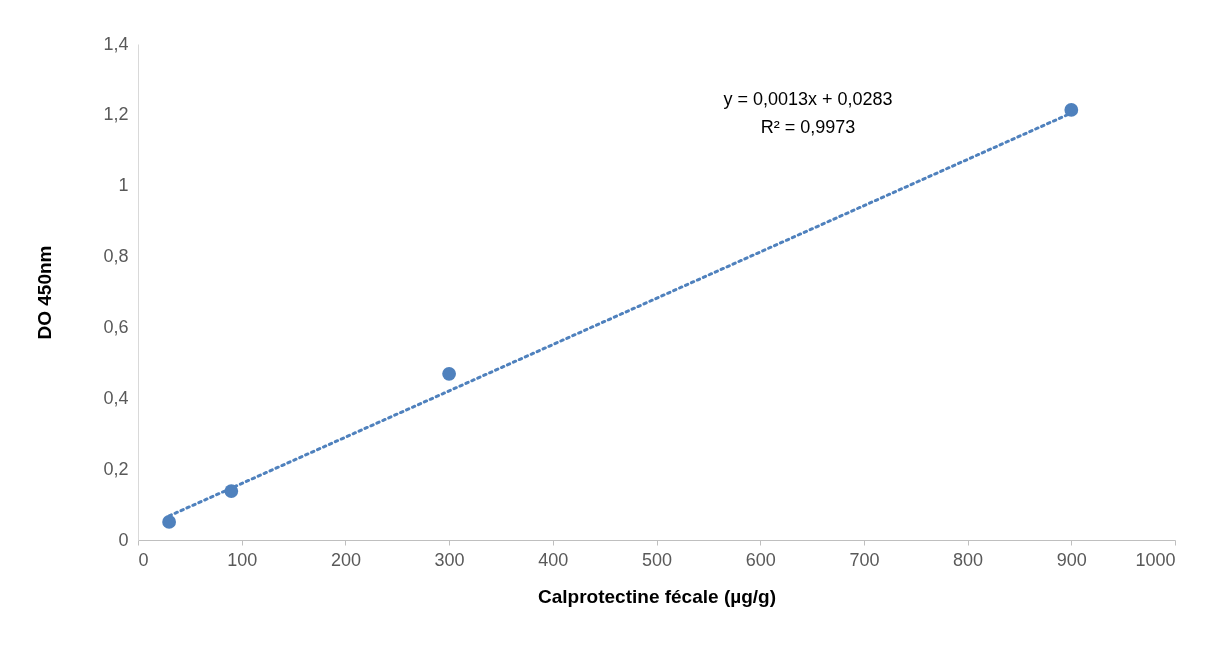 This screenshot has width=1218, height=650. Describe the element at coordinates (449, 559) in the screenshot. I see `x-tick-label: 300` at that location.